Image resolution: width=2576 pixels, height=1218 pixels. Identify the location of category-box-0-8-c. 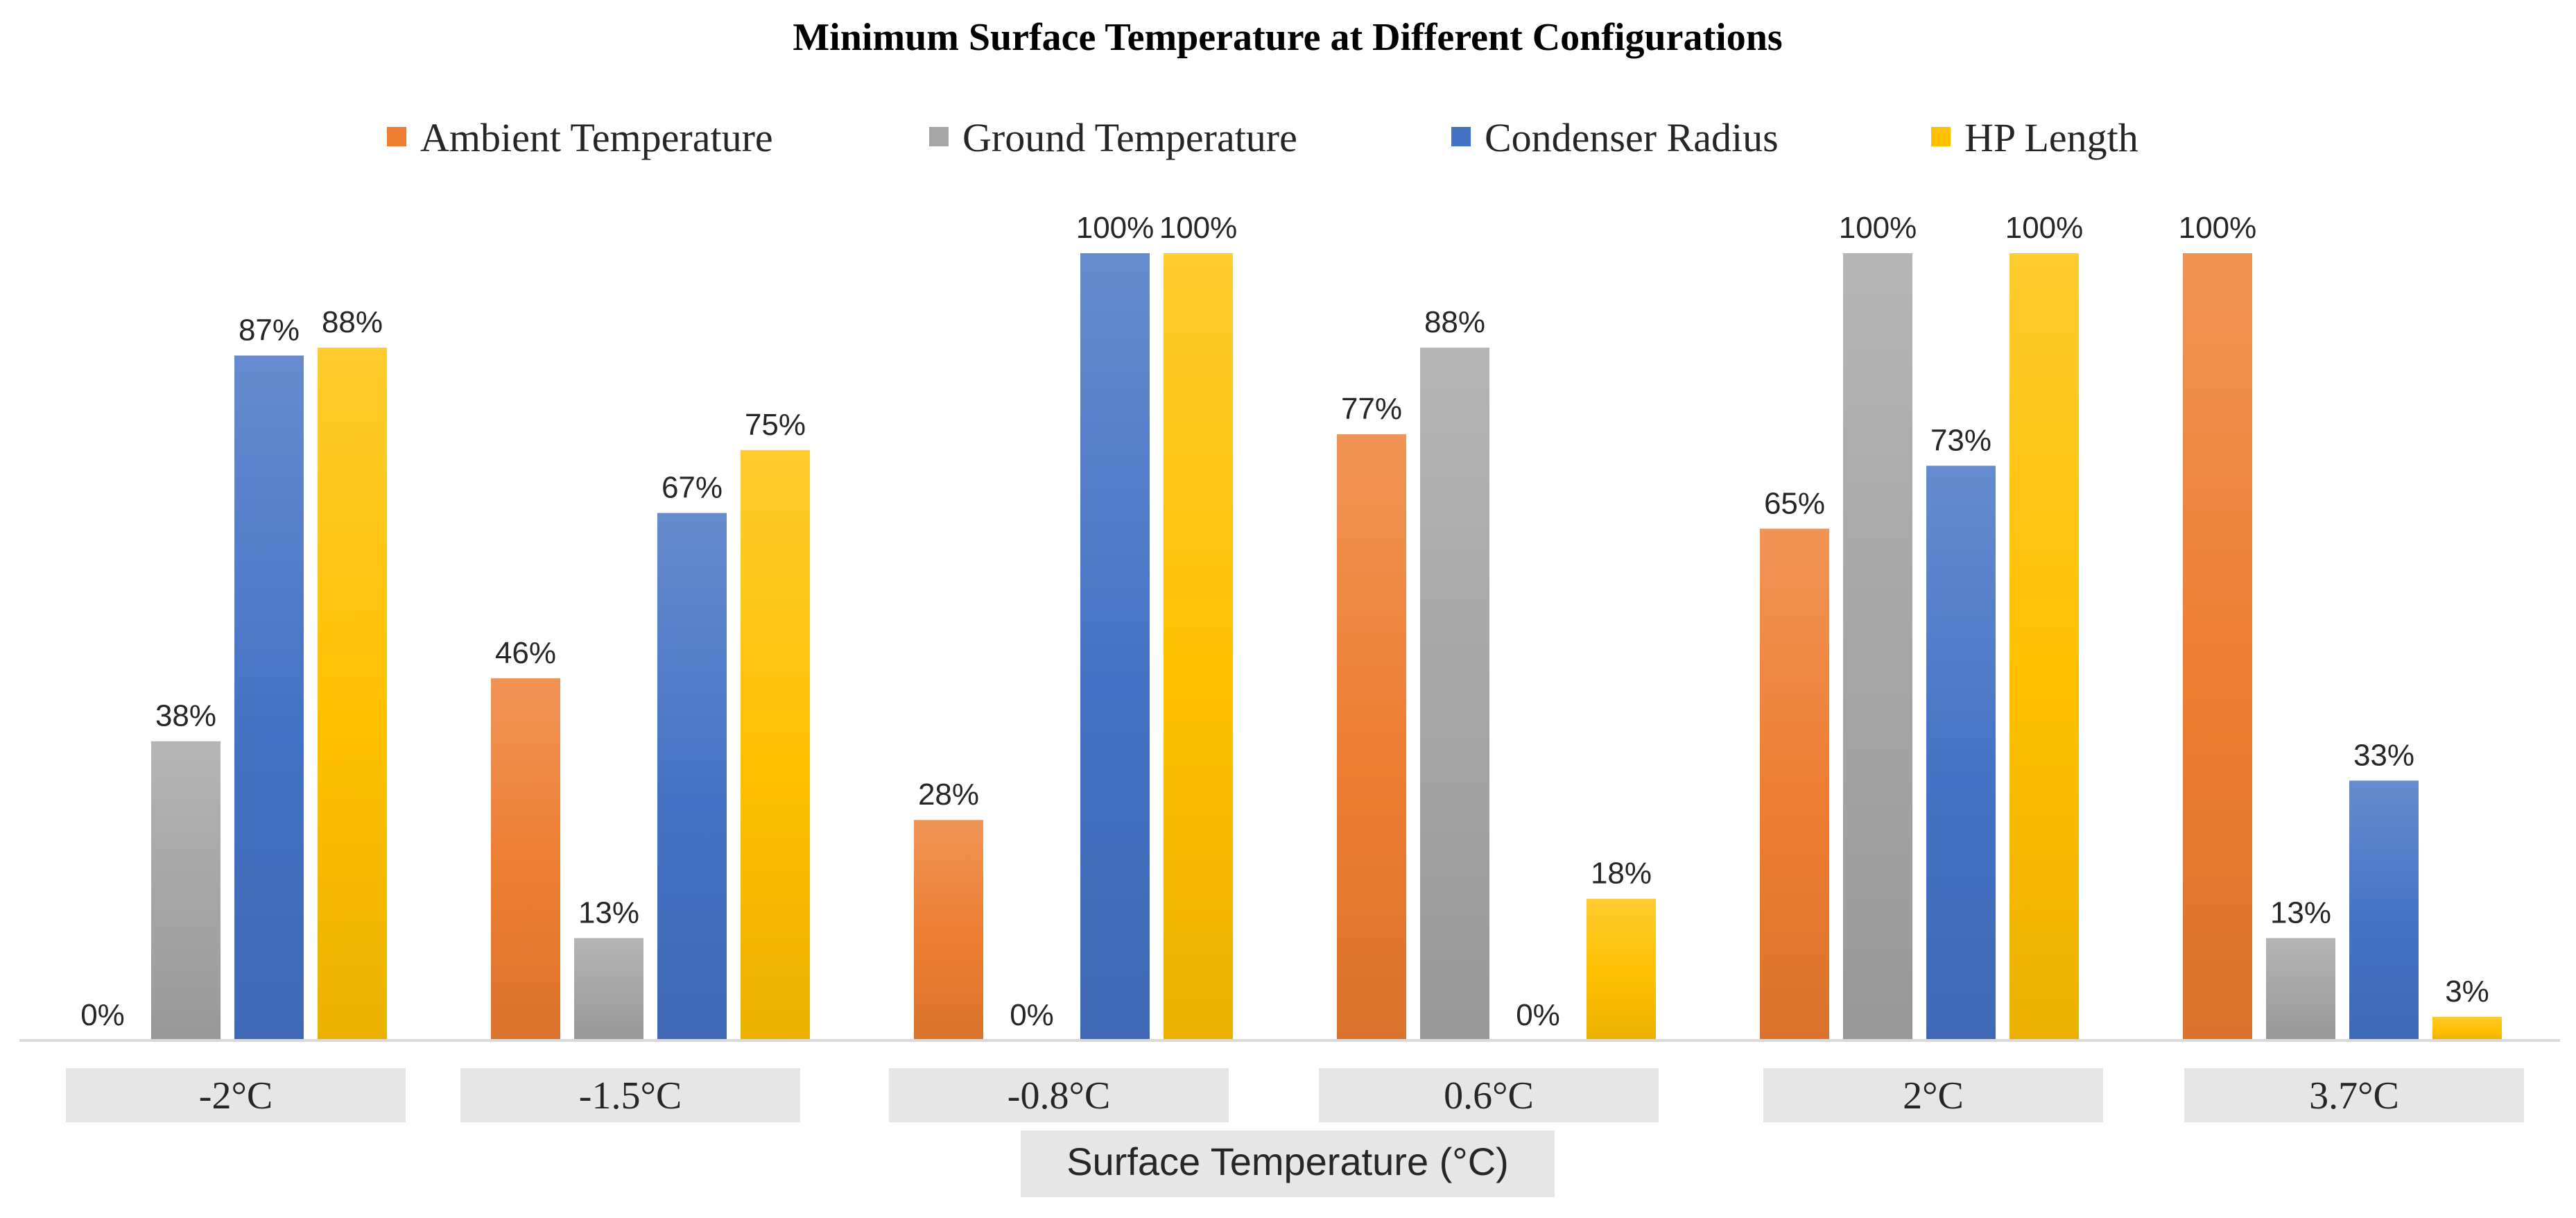
(1059, 1095).